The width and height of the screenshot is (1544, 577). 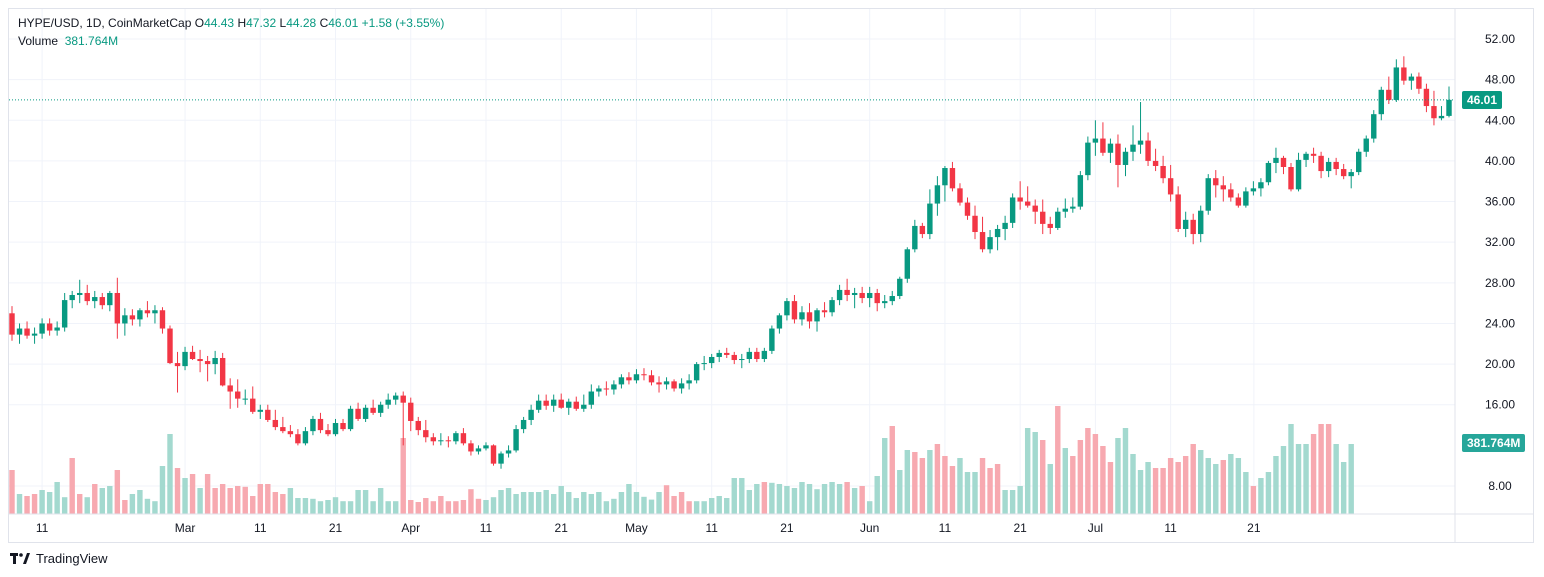 What do you see at coordinates (1500, 242) in the screenshot?
I see `price-tick-label: 32.00` at bounding box center [1500, 242].